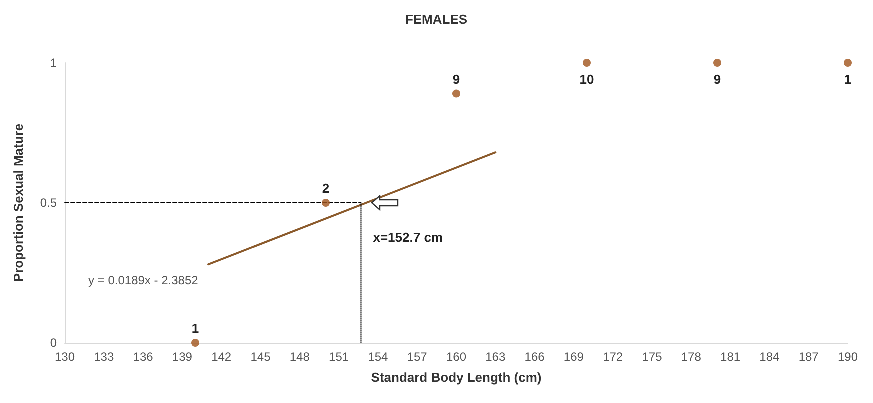  I want to click on x-tick-label: 154, so click(378, 357).